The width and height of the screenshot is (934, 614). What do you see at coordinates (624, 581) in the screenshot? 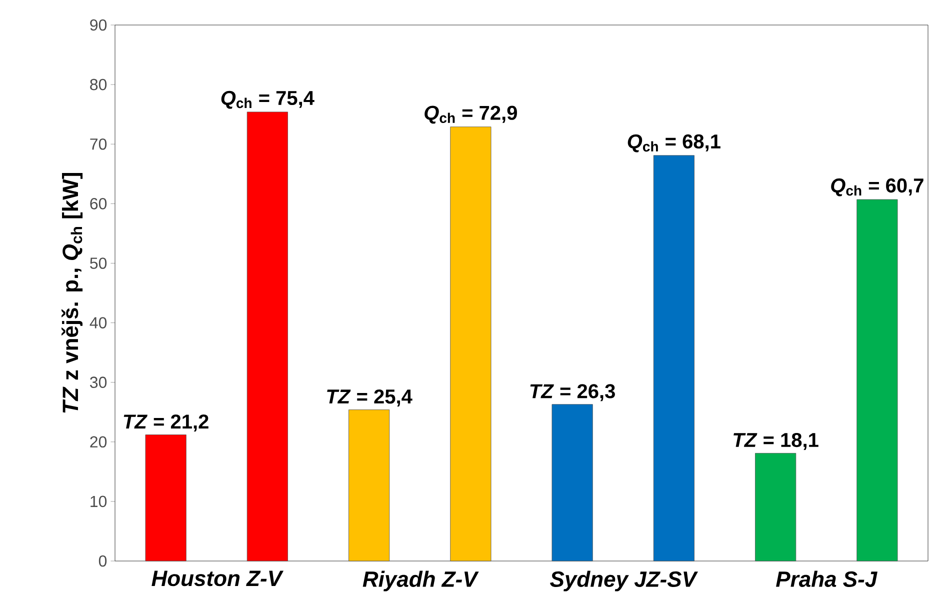
I see `x-tick-label: Sydney JZ-SV` at bounding box center [624, 581].